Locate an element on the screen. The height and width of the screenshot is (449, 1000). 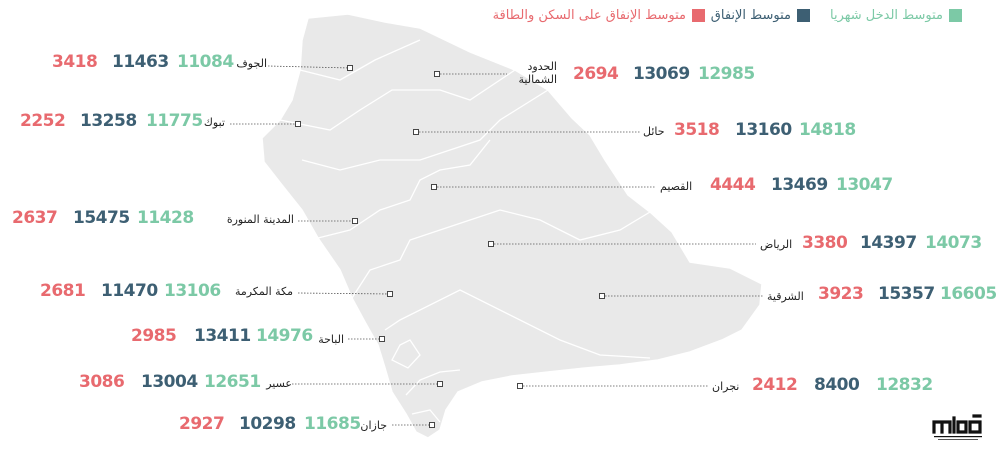
housing-value-najran: 2412 is located at coordinates (775, 385).